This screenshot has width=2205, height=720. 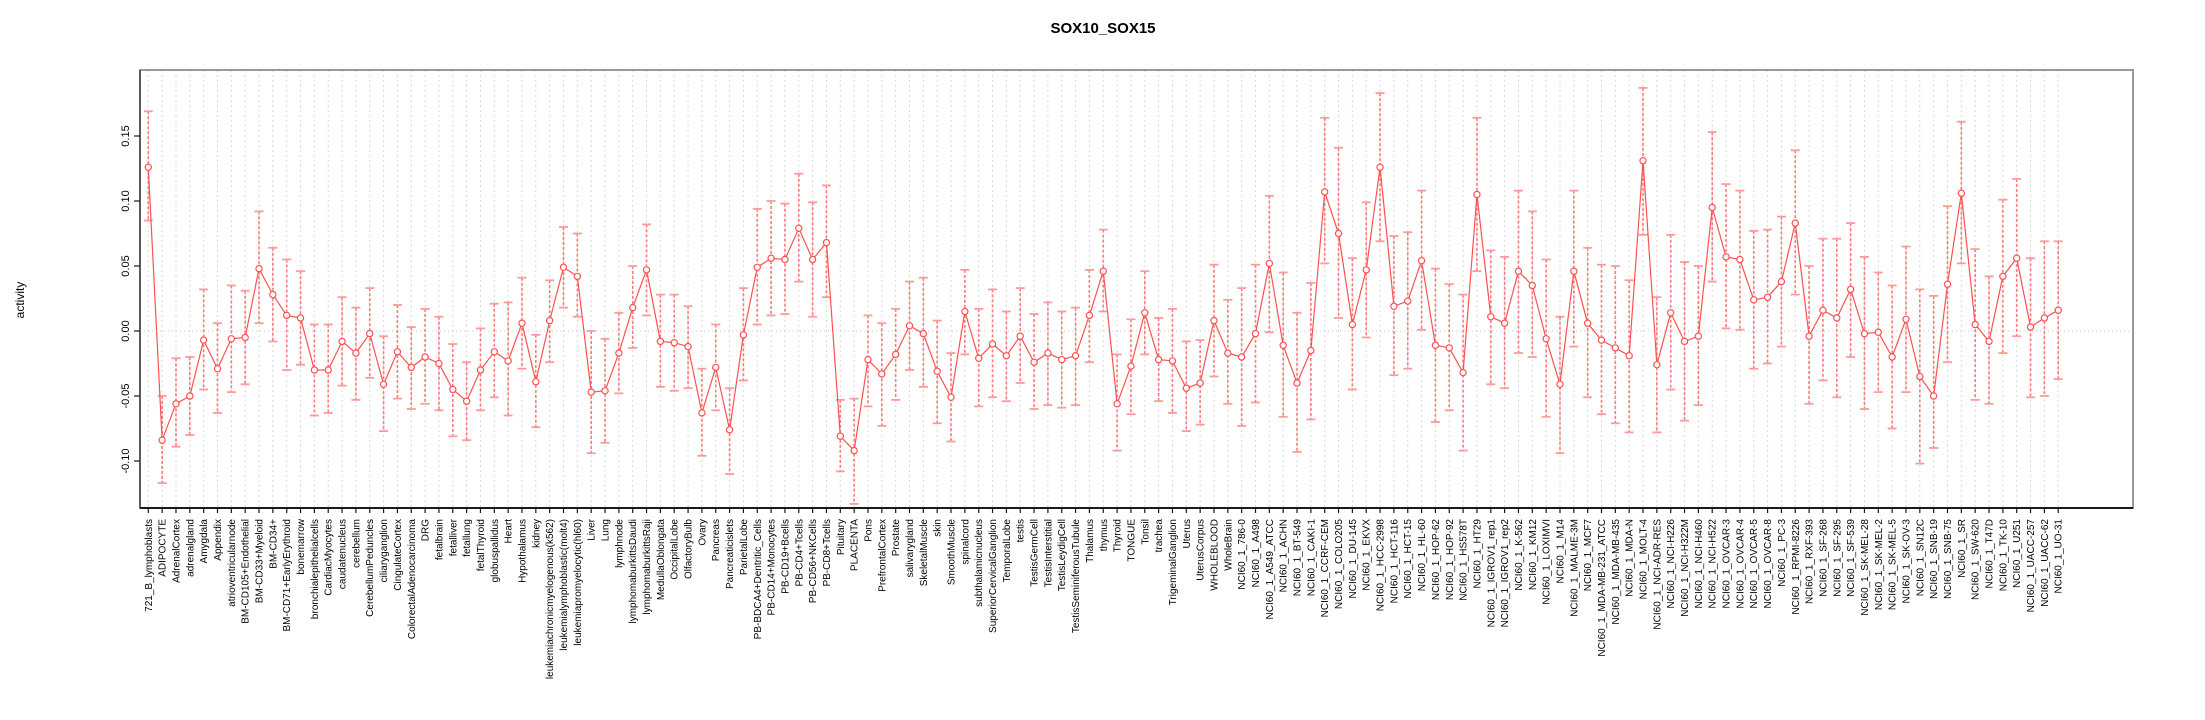 What do you see at coordinates (1394, 561) in the screenshot?
I see `x-tick-label: NCI60_1_HCT-116` at bounding box center [1394, 561].